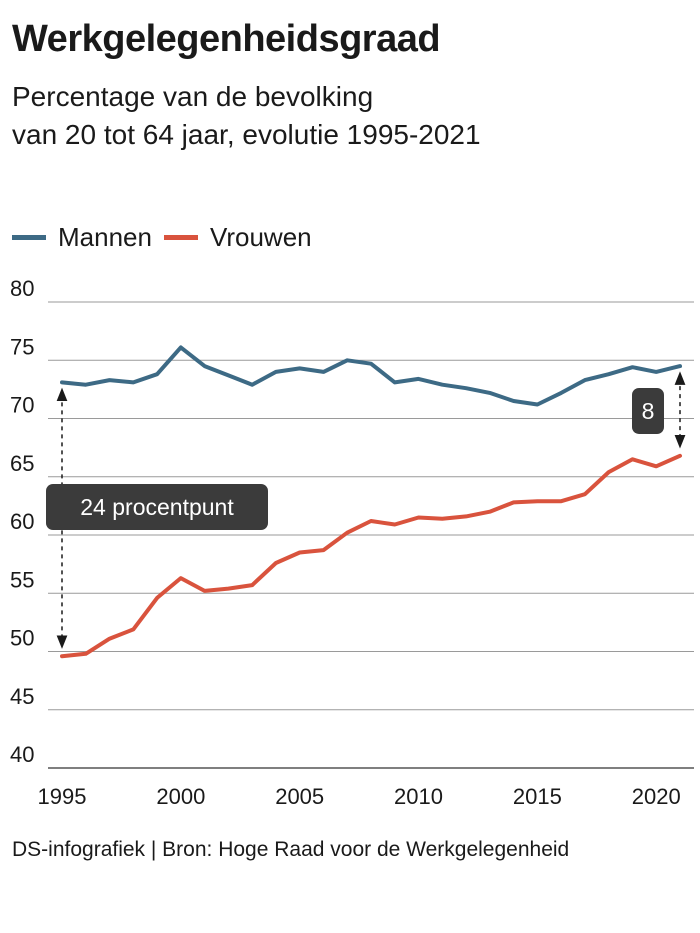  Describe the element at coordinates (371, 376) in the screenshot. I see `series-line-mannen` at that location.